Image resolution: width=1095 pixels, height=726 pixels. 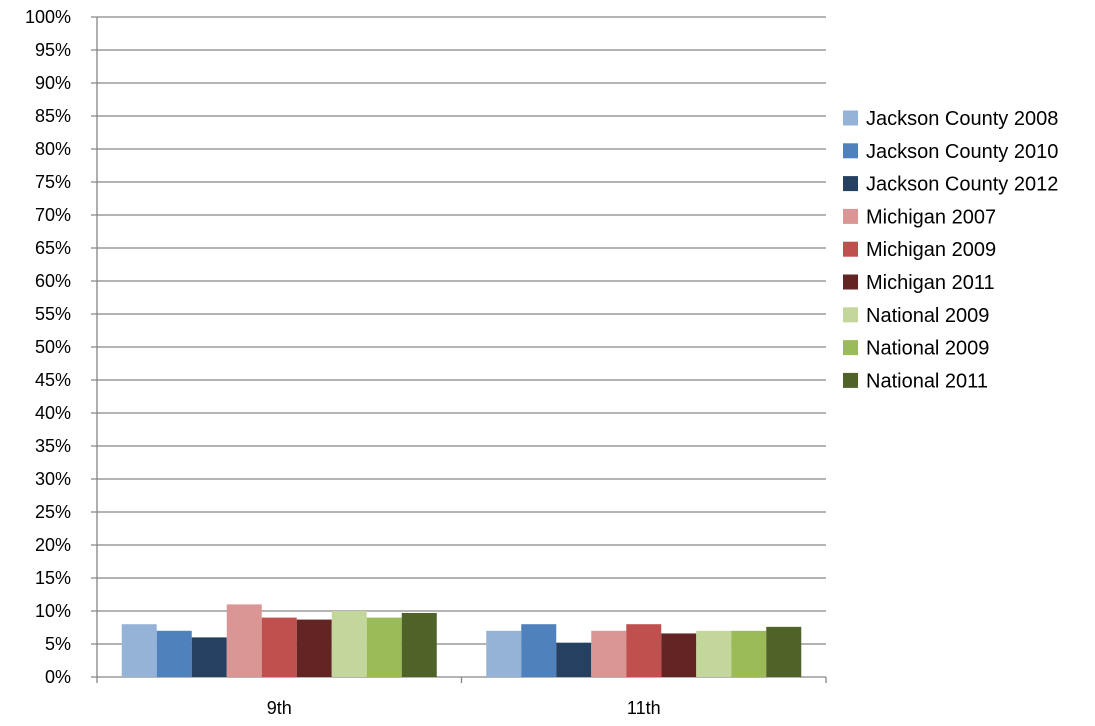 What do you see at coordinates (930, 283) in the screenshot?
I see `legend-label: Michigan 2011` at bounding box center [930, 283].